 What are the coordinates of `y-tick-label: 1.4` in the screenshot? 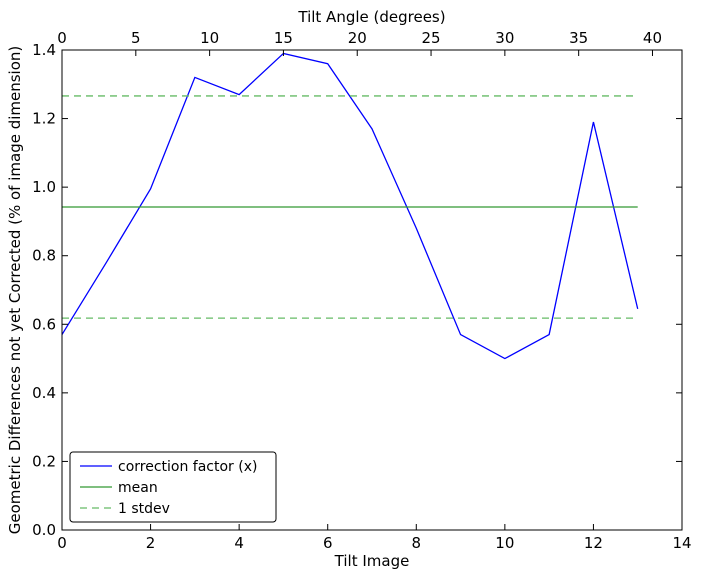 It's located at (44, 50).